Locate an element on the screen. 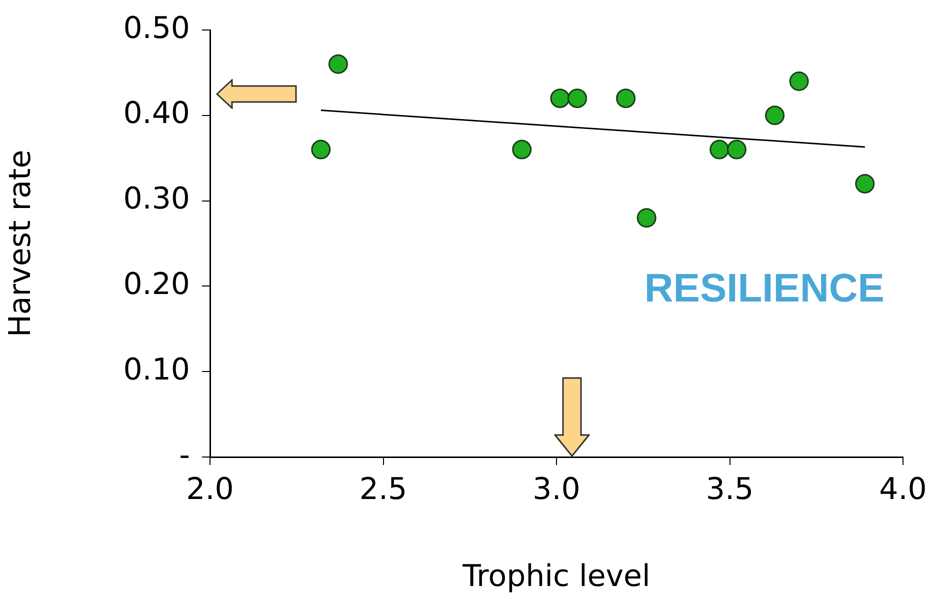  x-axis-title: Trophic level is located at coordinates (556, 576).